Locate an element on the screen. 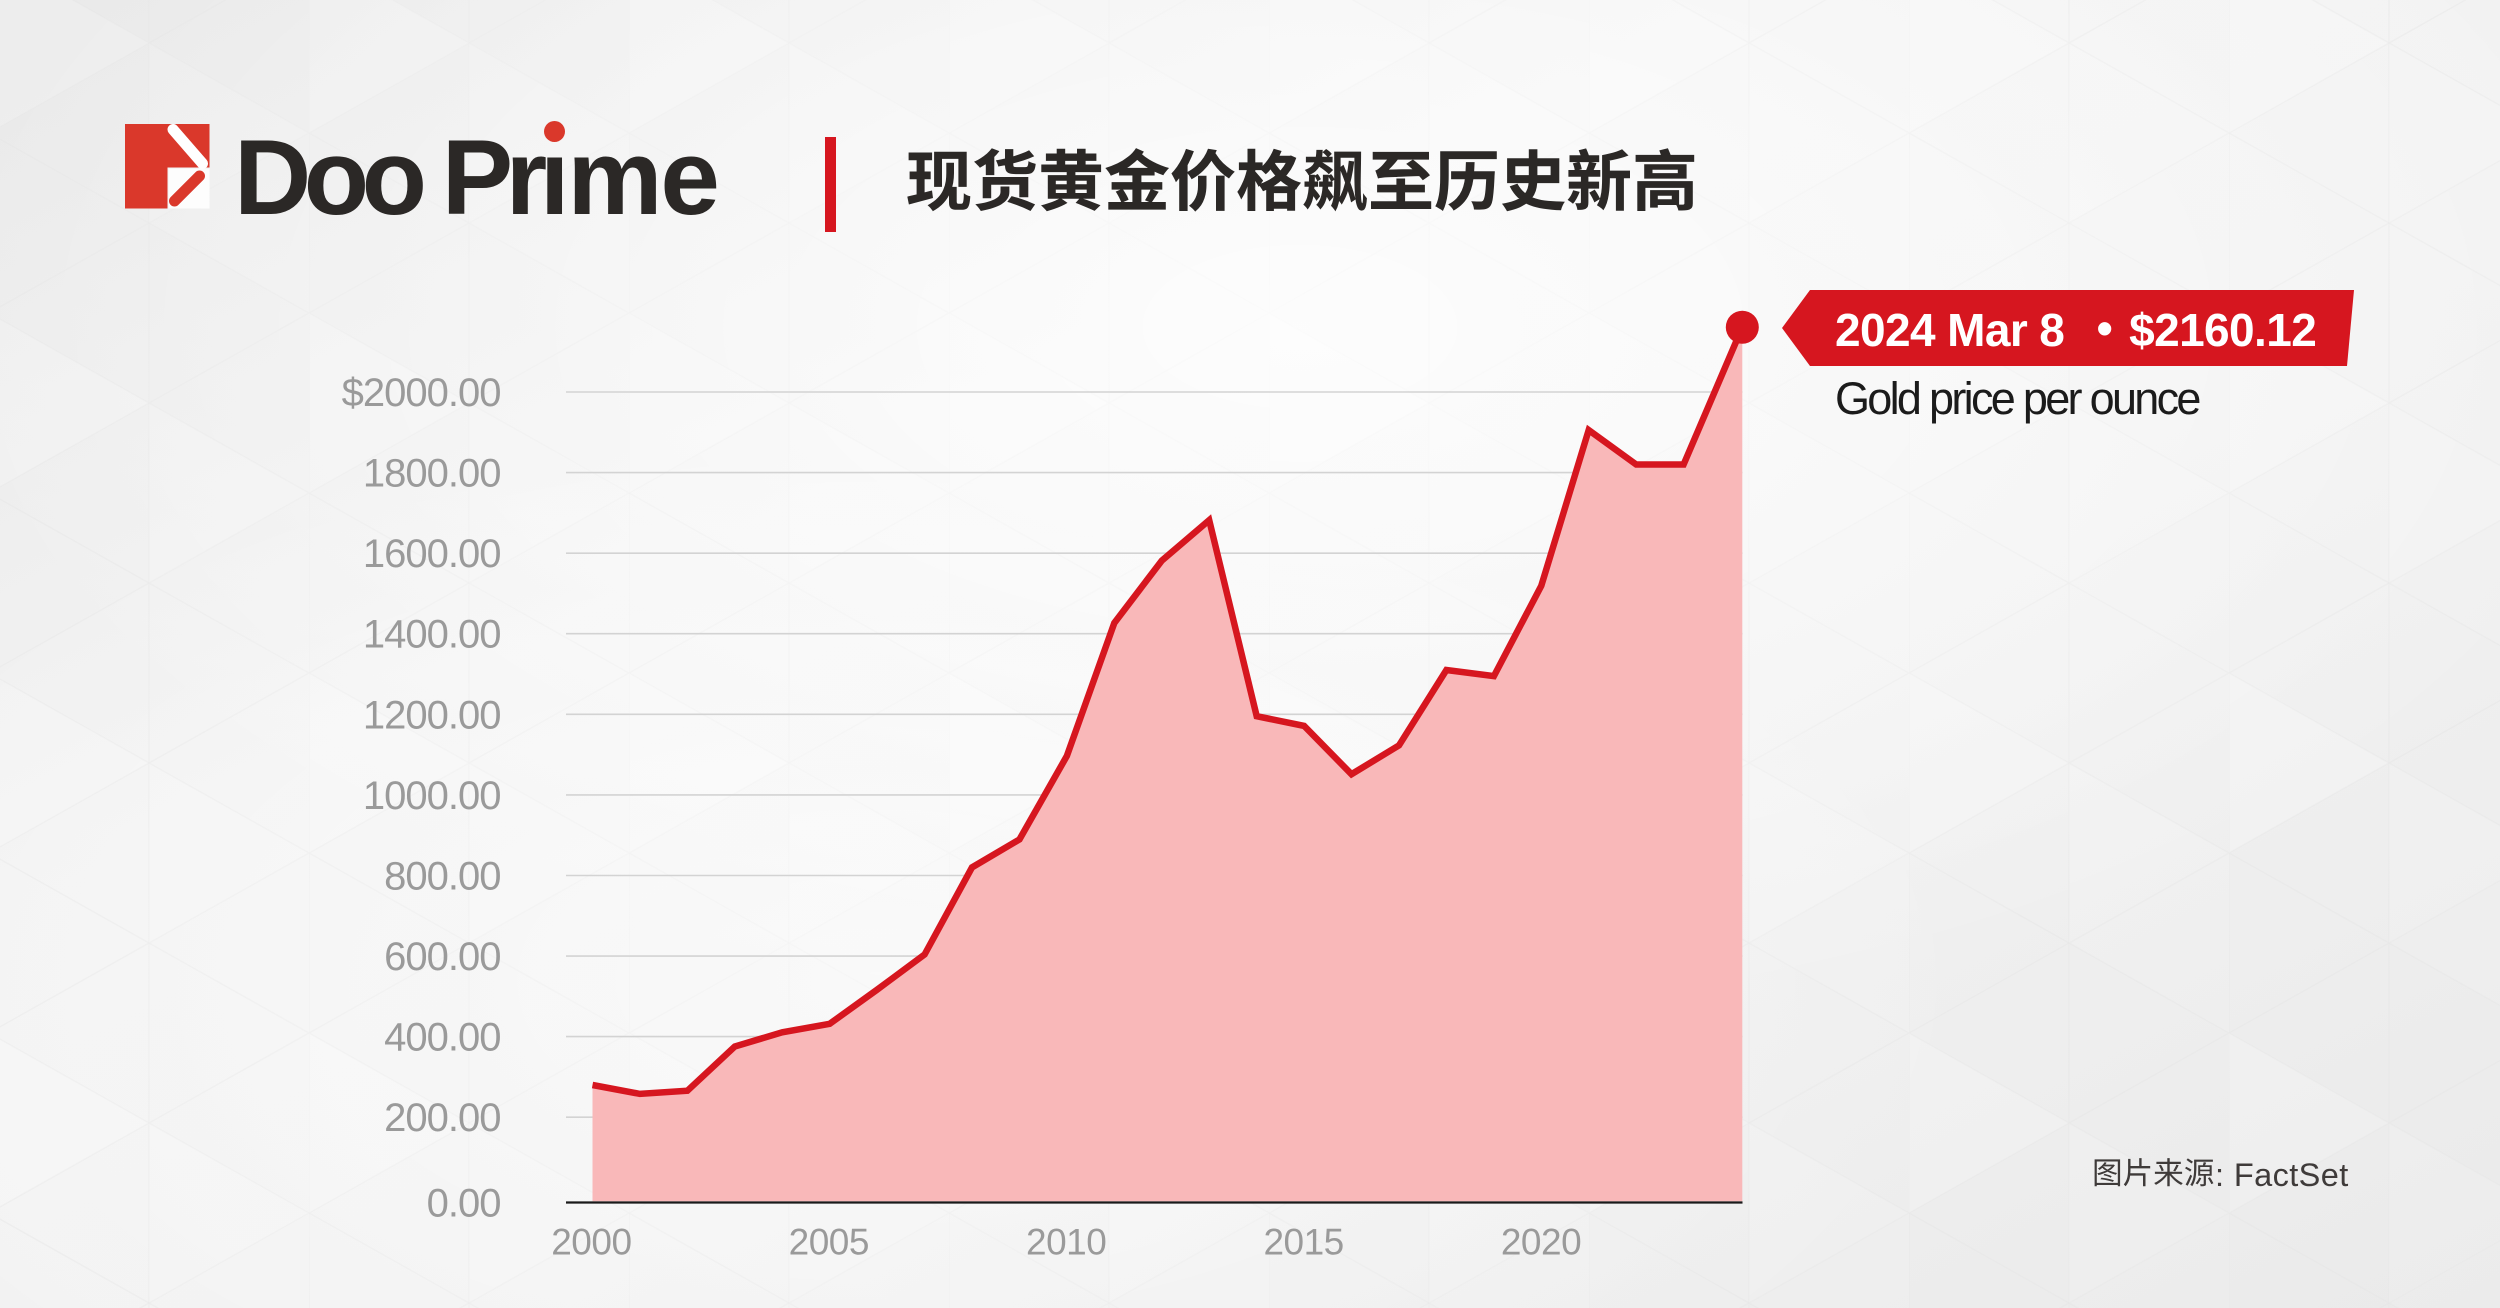 This screenshot has height=1308, width=2500. svg-text: $2000.00 is located at coordinates (421, 393).